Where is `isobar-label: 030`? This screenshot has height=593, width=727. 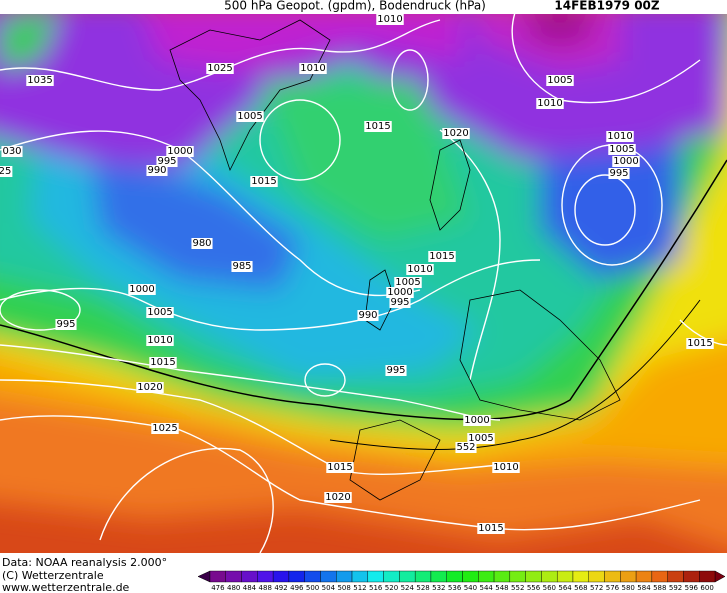 isobar-label: 030 is located at coordinates (11, 151).